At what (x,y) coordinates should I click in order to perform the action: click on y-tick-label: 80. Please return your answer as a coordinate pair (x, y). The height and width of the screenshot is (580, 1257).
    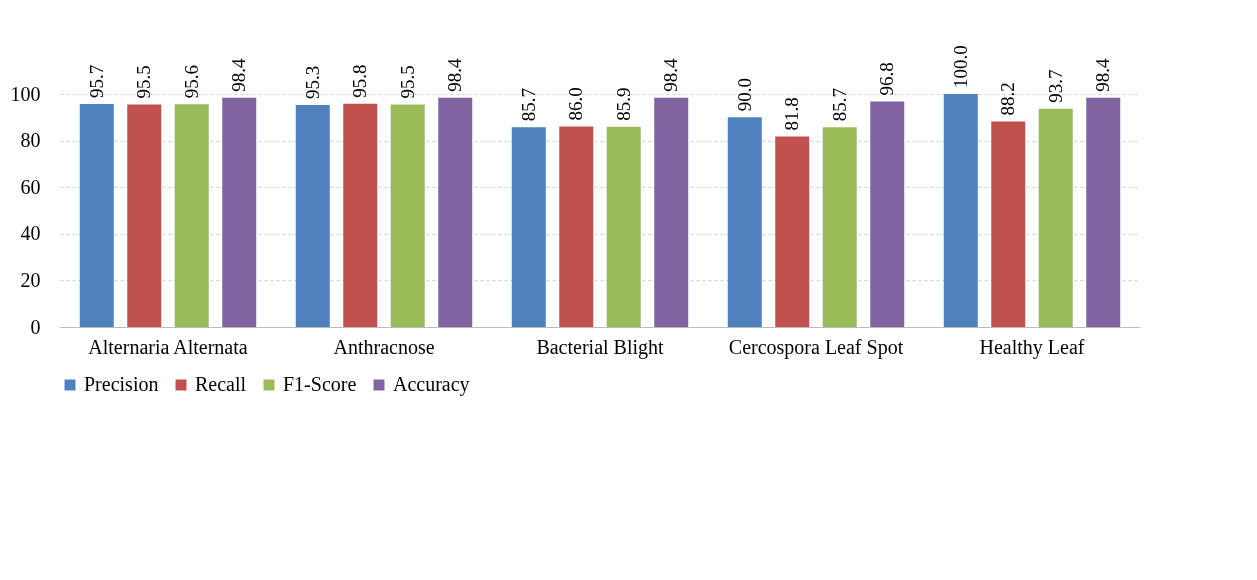
    Looking at the image, I should click on (30, 140).